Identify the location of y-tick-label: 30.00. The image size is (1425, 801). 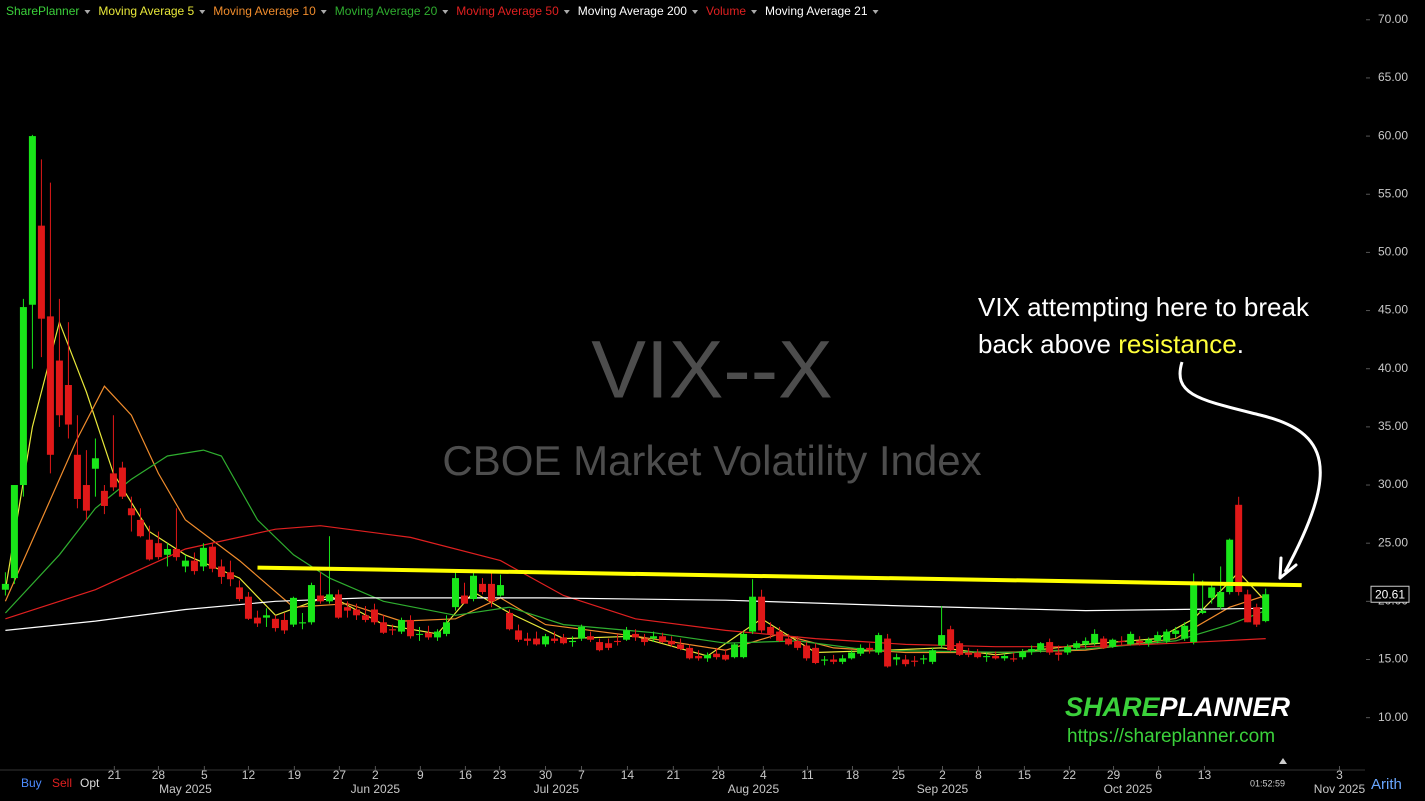
(1393, 484).